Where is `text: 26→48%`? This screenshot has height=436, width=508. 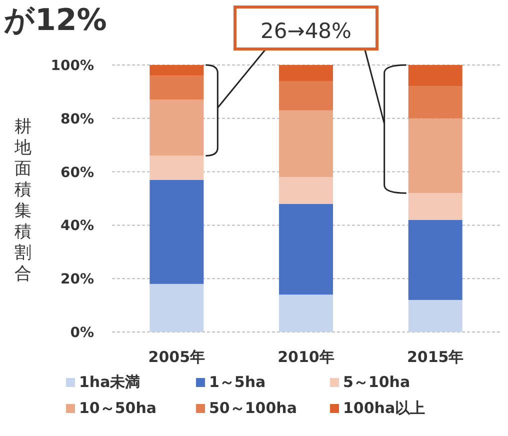 text: 26→48% is located at coordinates (306, 31).